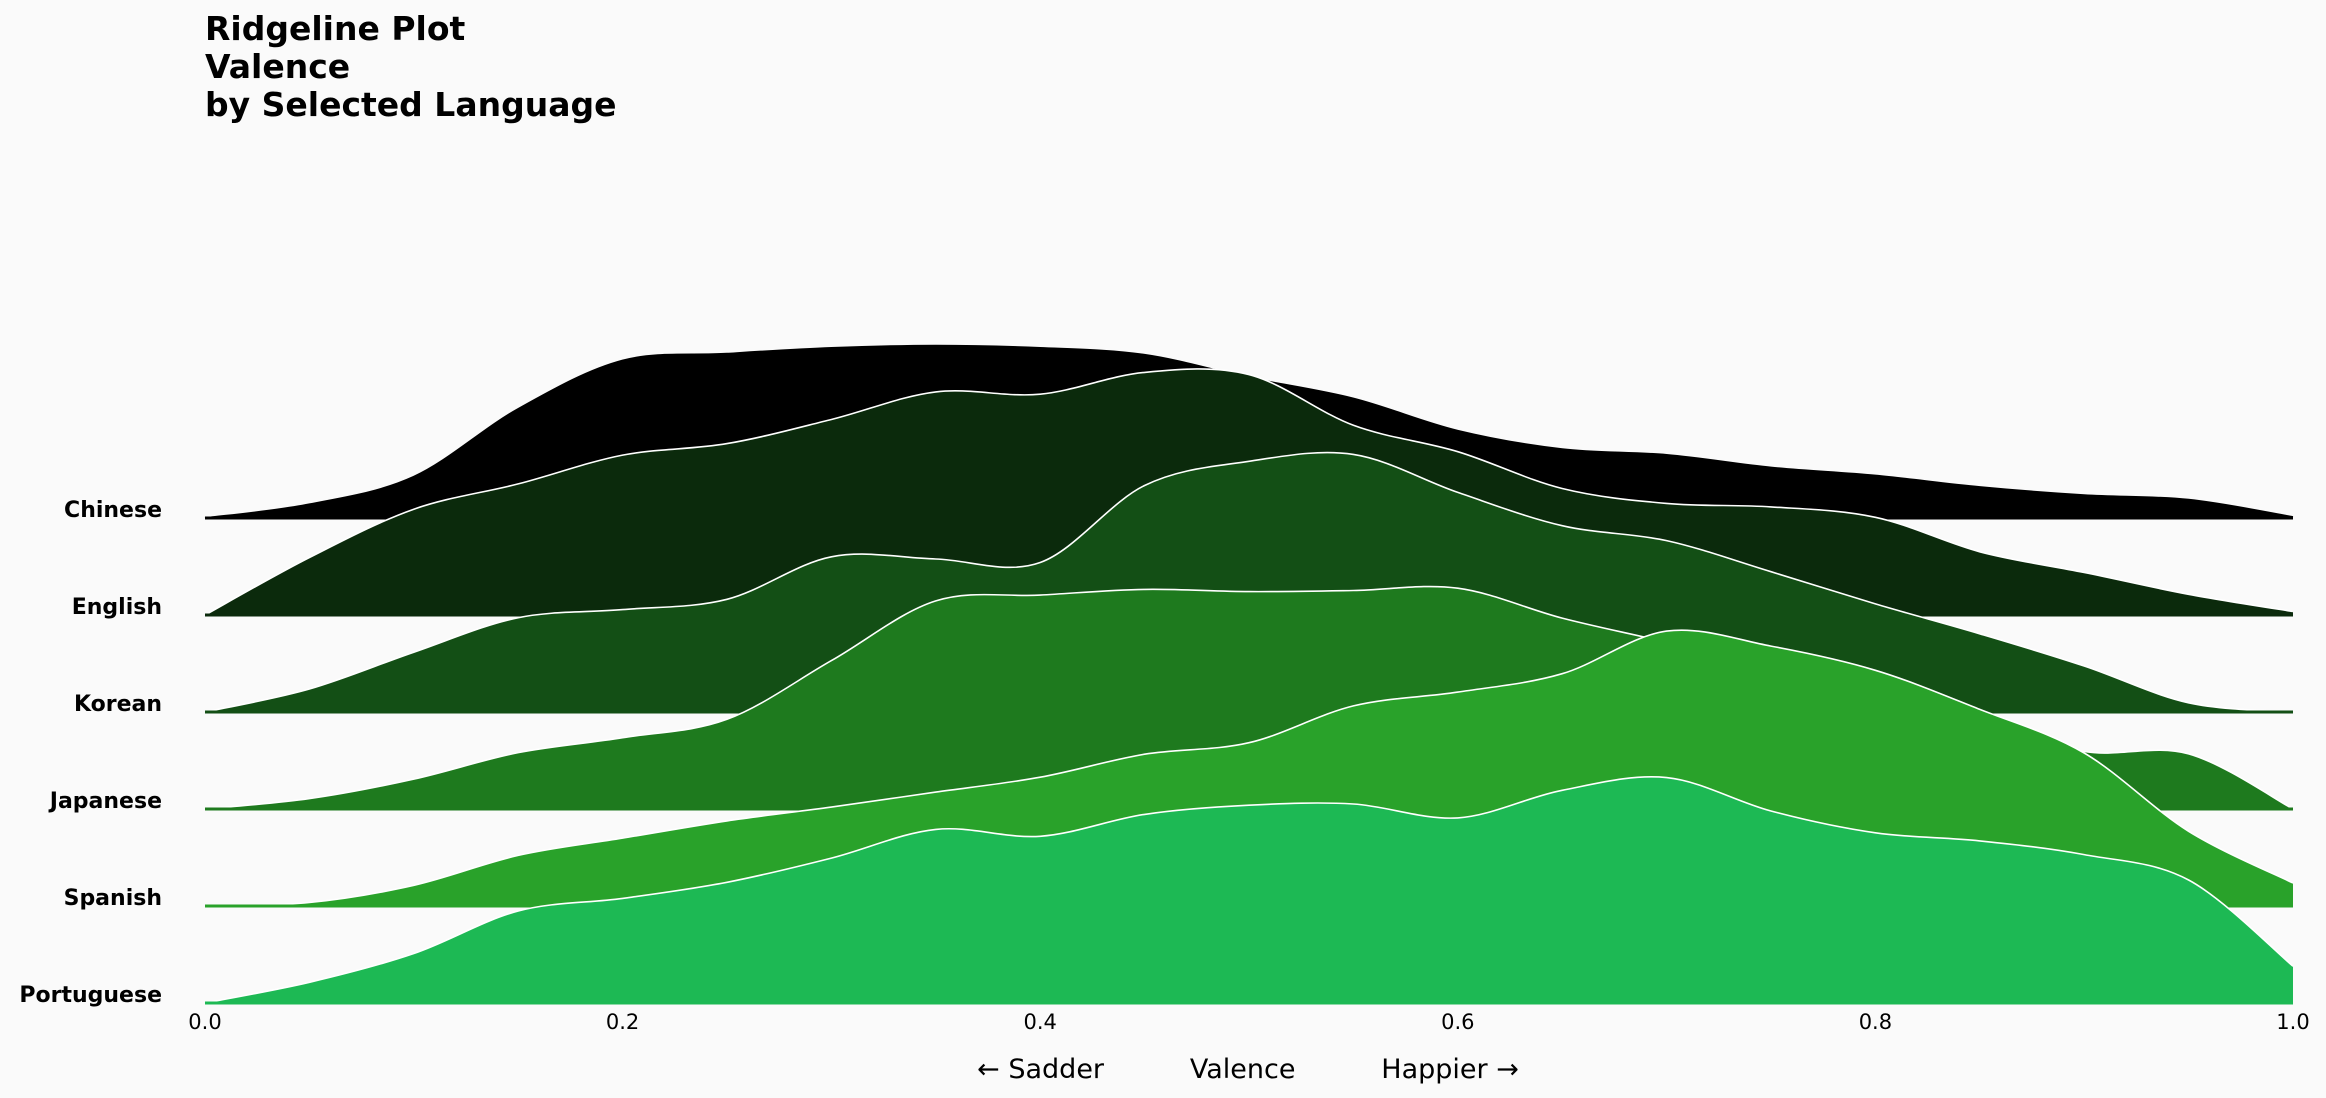 This screenshot has height=1098, width=2326. Describe the element at coordinates (2292, 1022) in the screenshot. I see `x-tick-label: 1.0` at that location.